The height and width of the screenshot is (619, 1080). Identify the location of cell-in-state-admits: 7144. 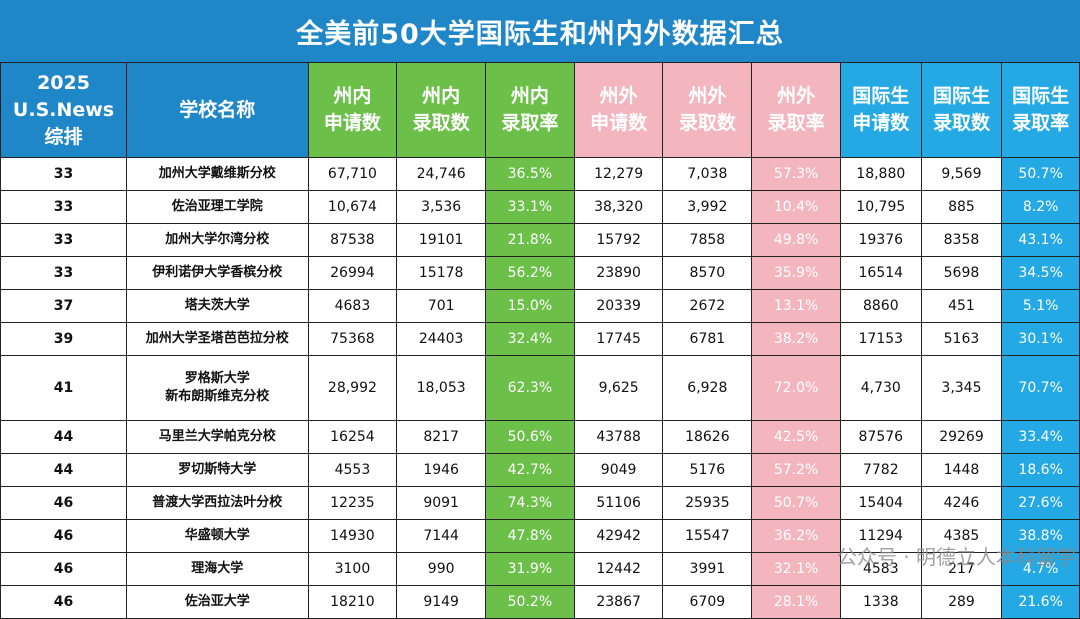
(441, 536).